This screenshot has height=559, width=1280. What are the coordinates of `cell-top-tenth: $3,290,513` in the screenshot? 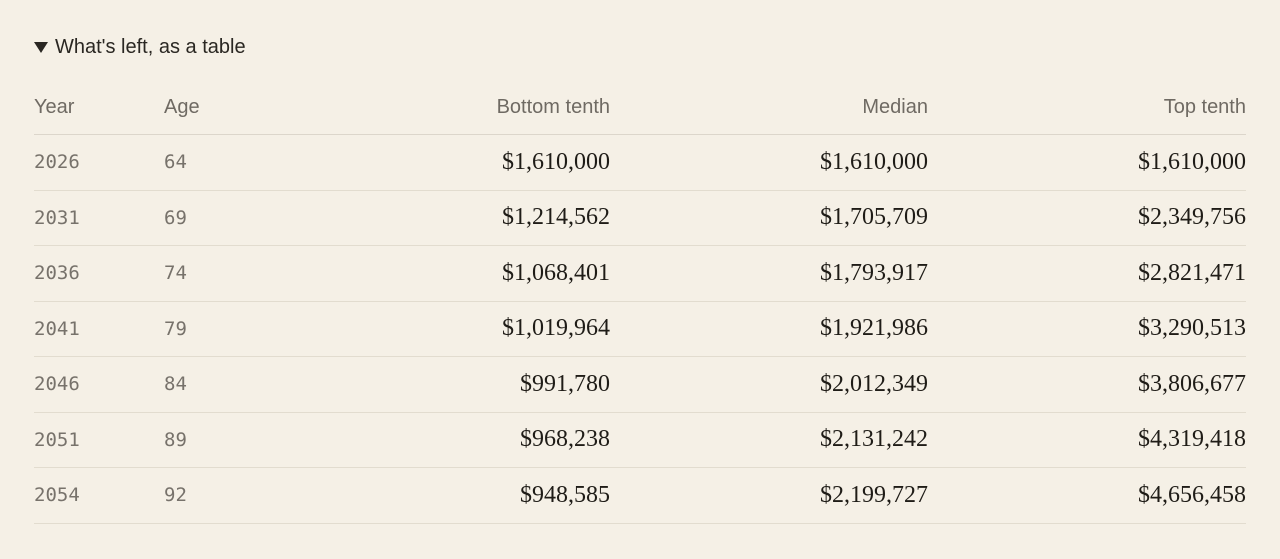 It's located at (1087, 329).